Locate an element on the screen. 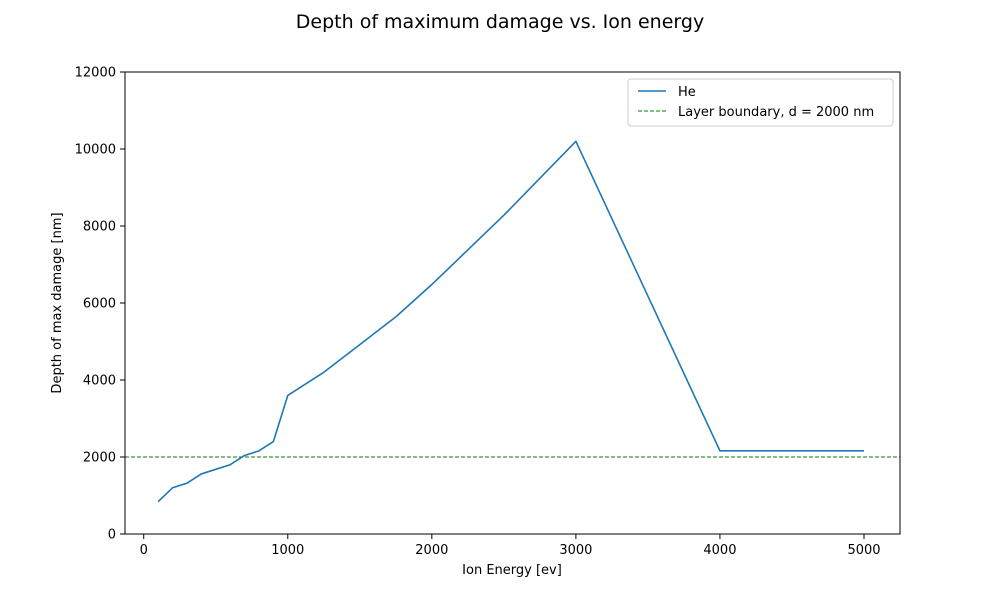  legend-box is located at coordinates (760, 102).